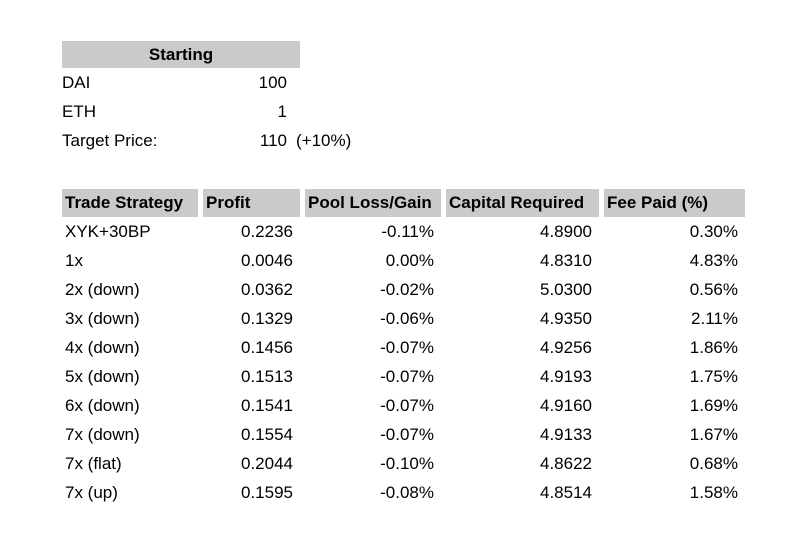  What do you see at coordinates (110, 140) in the screenshot?
I see `target-price-label: Target Price:` at bounding box center [110, 140].